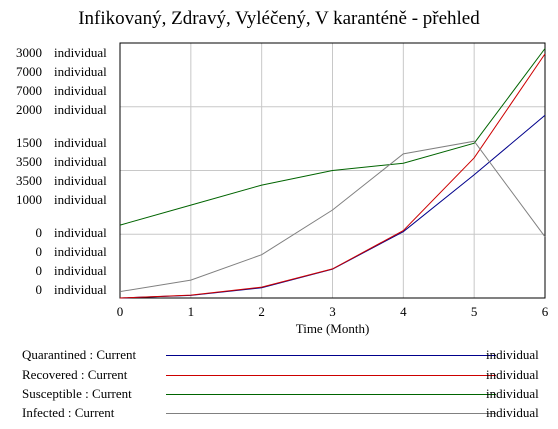  I want to click on x-tick-label: 3, so click(332, 311).